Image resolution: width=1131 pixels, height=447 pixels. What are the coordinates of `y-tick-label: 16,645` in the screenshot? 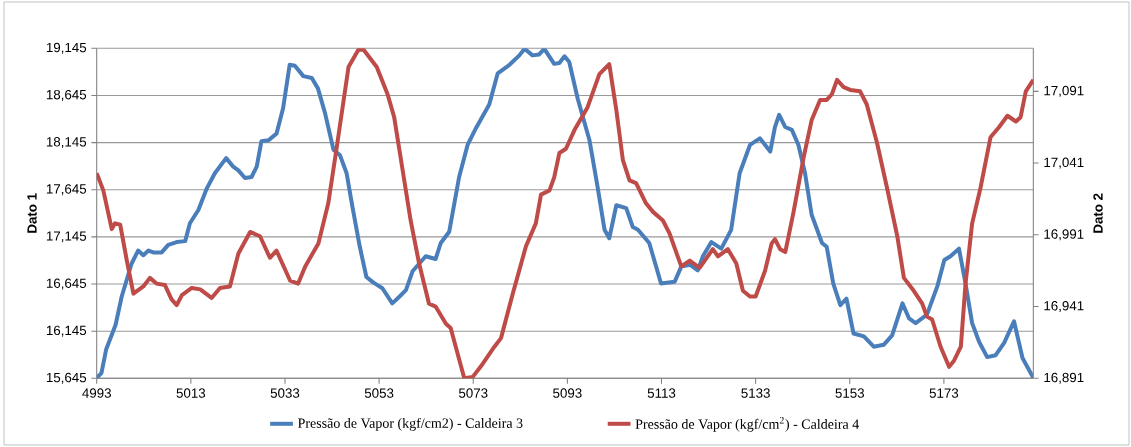 It's located at (66, 284).